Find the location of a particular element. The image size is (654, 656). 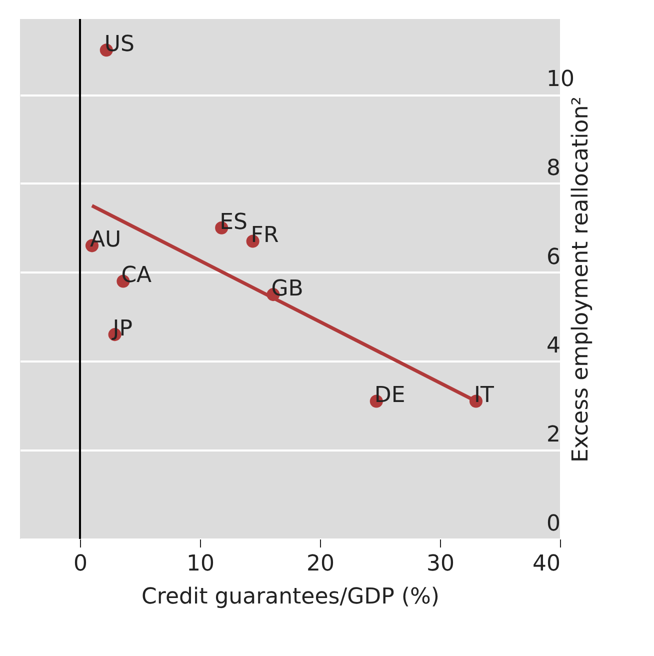

y-tick-label: 4 is located at coordinates (553, 346).